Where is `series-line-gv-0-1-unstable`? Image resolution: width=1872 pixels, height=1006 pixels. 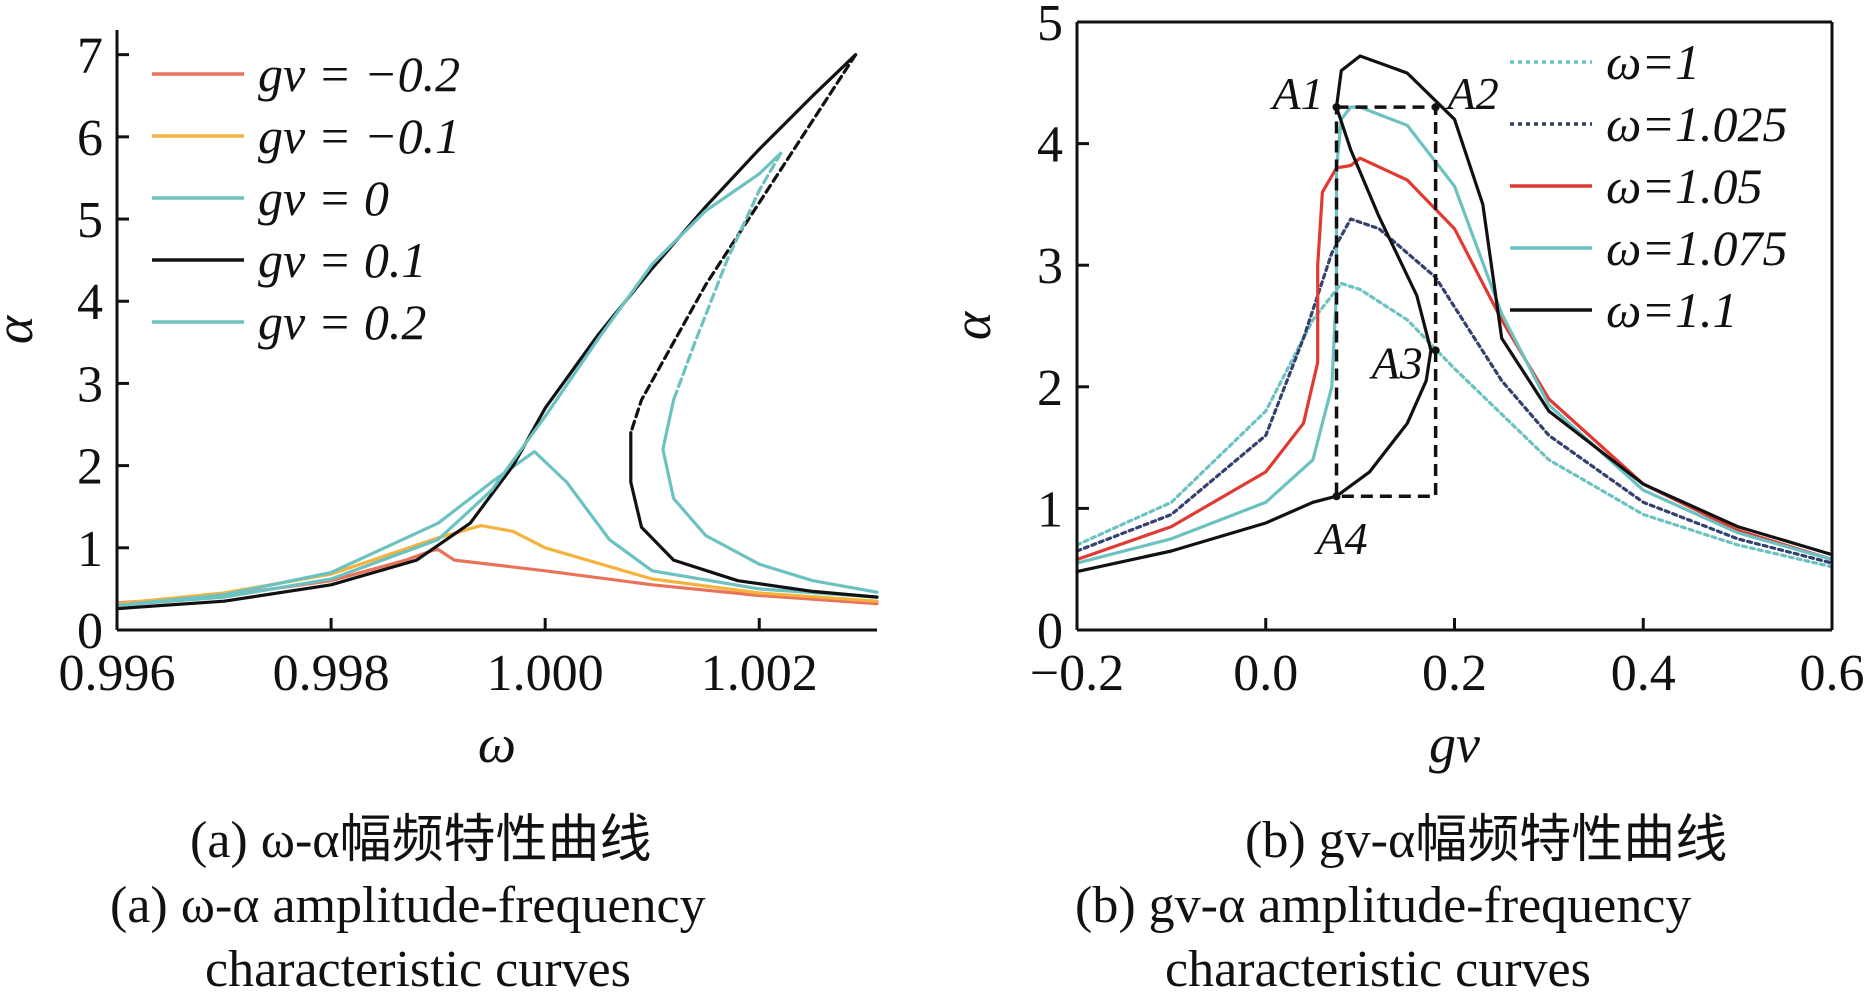
series-line-gv-0-1-unstable is located at coordinates (743, 244).